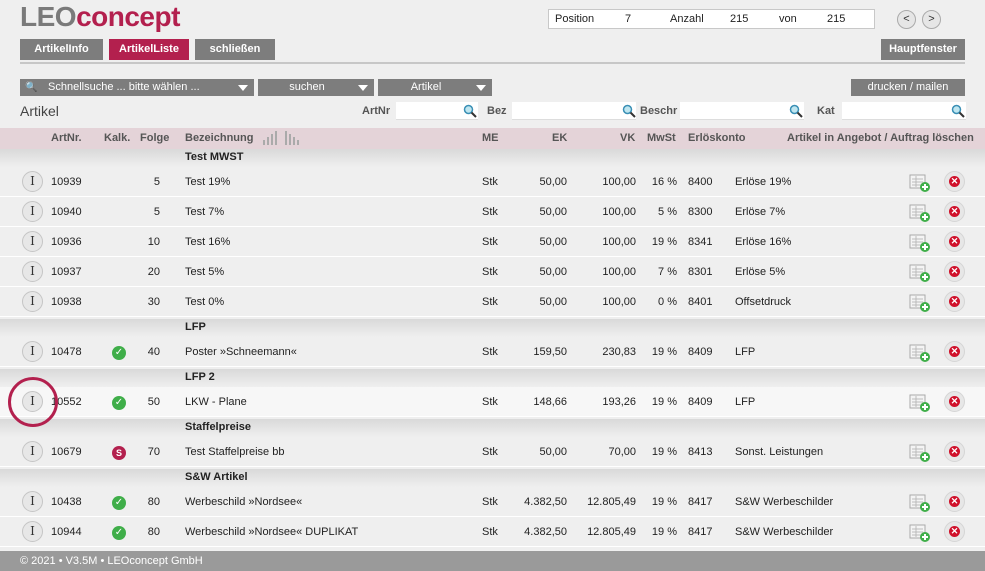 The width and height of the screenshot is (985, 571). I want to click on artnr-cell: 10940, so click(66, 212).